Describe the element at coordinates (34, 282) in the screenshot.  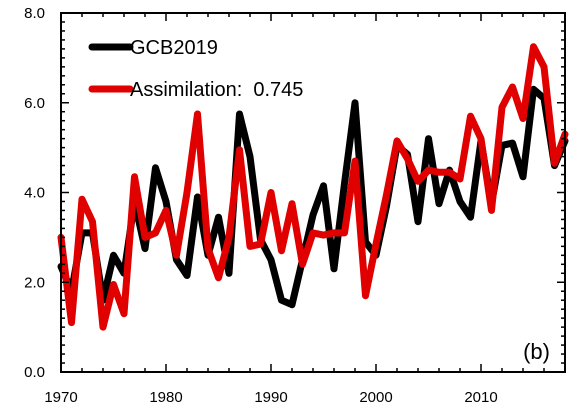
I see `y-tick-label: 2.0` at that location.